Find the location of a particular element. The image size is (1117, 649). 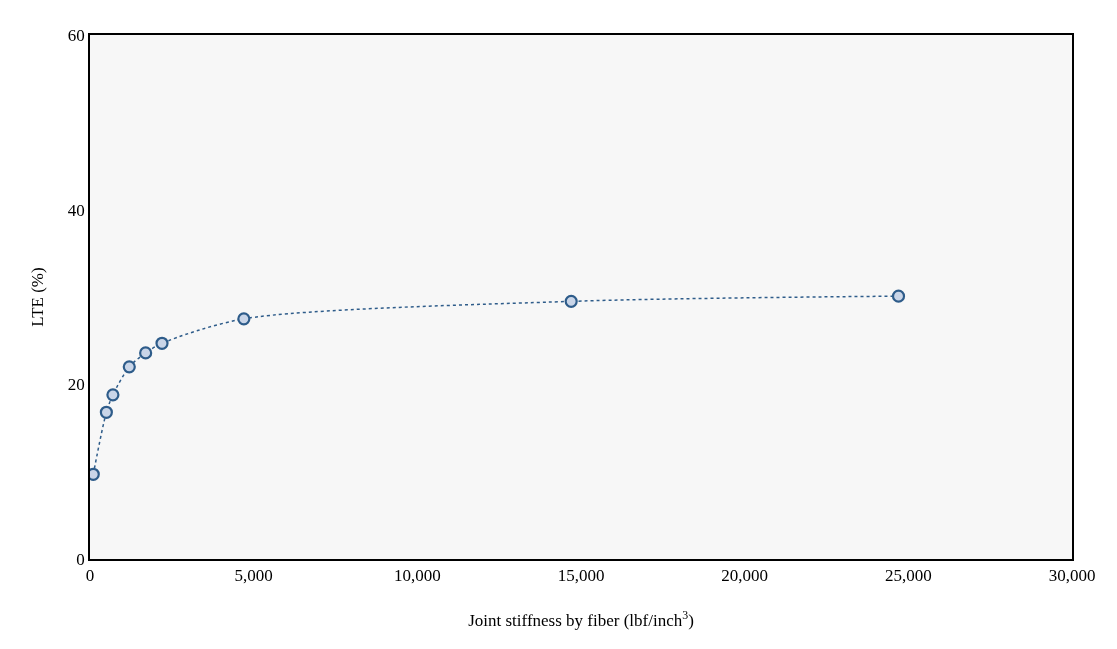

x-axis-title: Joint stiffness by fiber (lbf/inch$^{3}$) is located at coordinates (581, 619).